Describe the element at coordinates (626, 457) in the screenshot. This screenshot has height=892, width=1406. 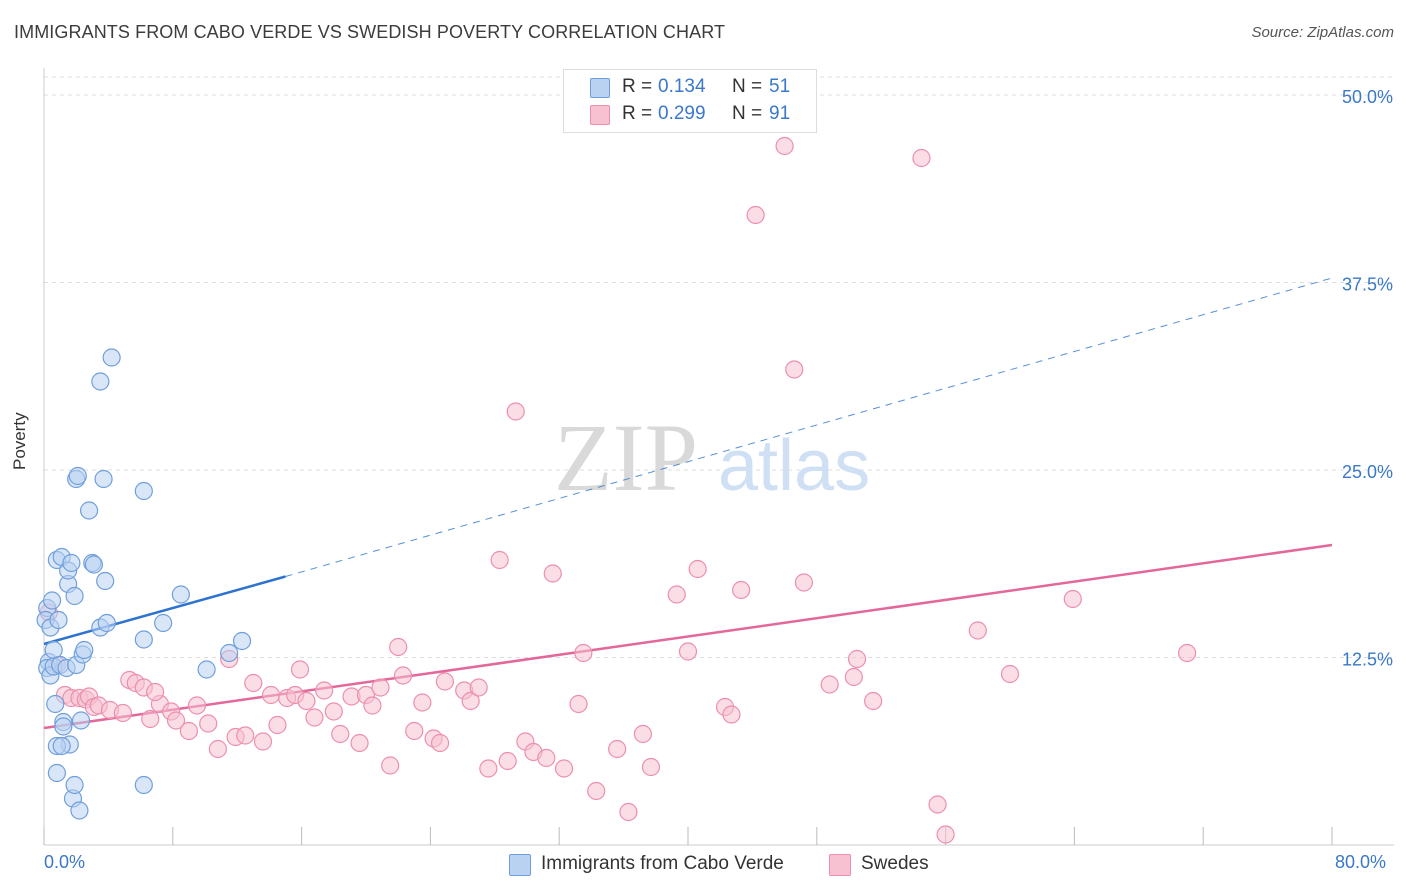
I see `watermark-zip: ZIP` at that location.